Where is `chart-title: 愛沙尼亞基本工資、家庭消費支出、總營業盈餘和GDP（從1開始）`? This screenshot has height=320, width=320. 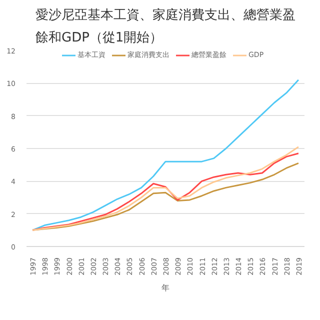 chart-title: 愛沙尼亞基本工資、家庭消費支出、總營業盈餘和GDP（從1開始） is located at coordinates (166, 26).